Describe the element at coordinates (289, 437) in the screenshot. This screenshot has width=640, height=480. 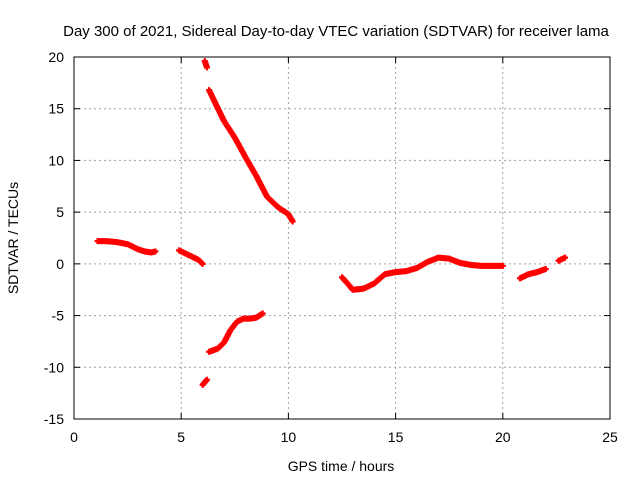
I see `x-tick-label: 10` at that location.